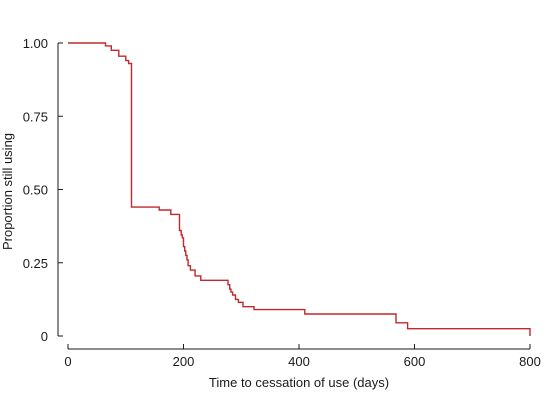 The image size is (555, 401). I want to click on x-tick-label-4: 800, so click(530, 361).